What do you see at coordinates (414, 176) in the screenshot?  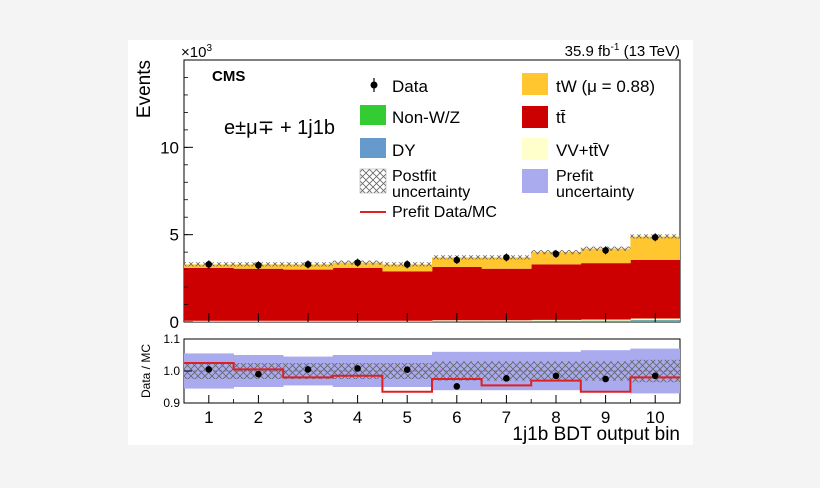 I see `legend-postfit-label: Postfit` at bounding box center [414, 176].